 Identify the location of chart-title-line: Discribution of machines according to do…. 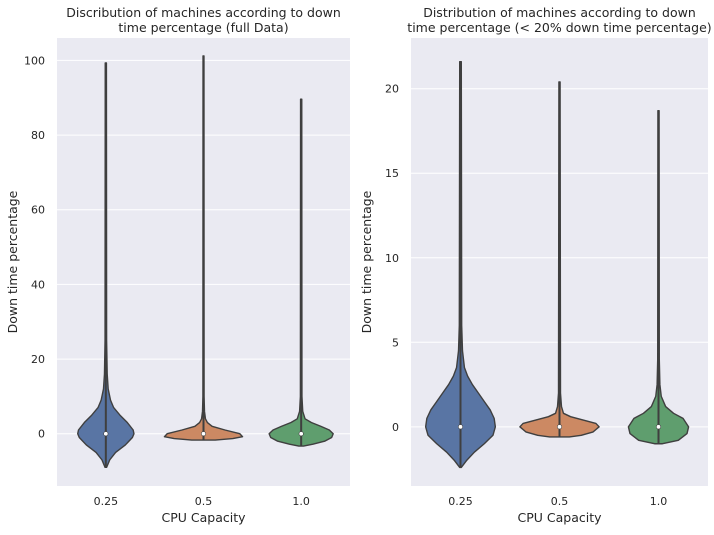
(203, 12).